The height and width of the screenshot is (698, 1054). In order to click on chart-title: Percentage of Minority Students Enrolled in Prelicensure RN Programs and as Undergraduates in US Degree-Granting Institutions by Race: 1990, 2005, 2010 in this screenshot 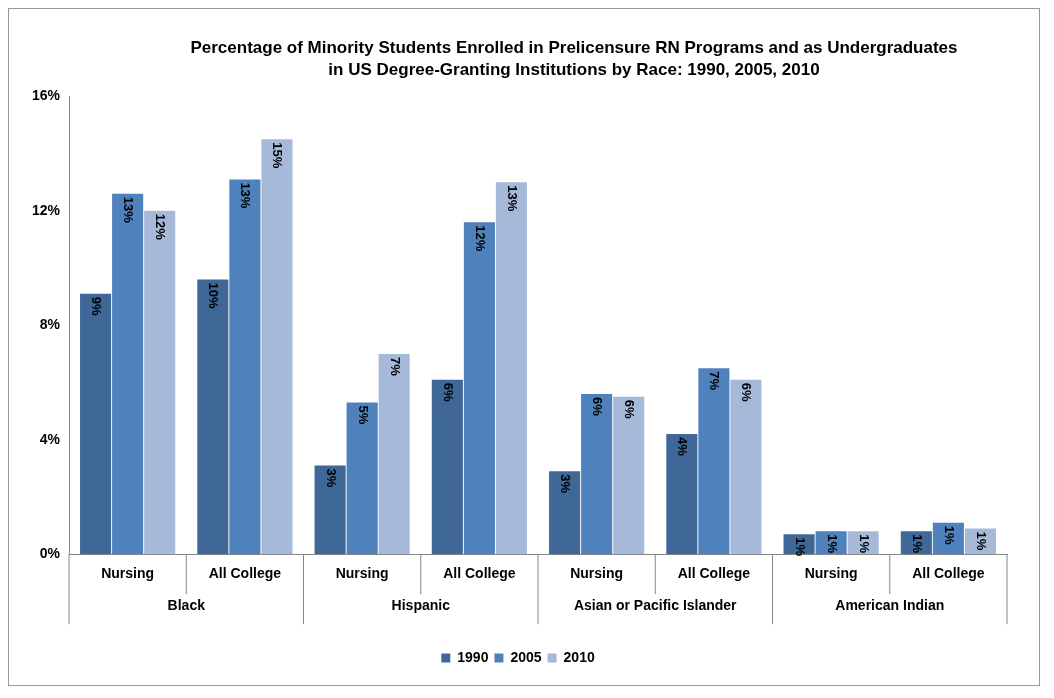, I will do `click(574, 59)`.